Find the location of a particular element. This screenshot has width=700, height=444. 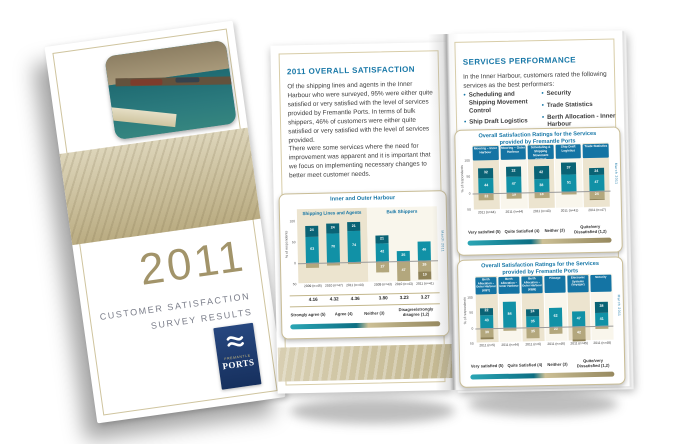

bullet-text: Trade Statistics is located at coordinates (569, 104).